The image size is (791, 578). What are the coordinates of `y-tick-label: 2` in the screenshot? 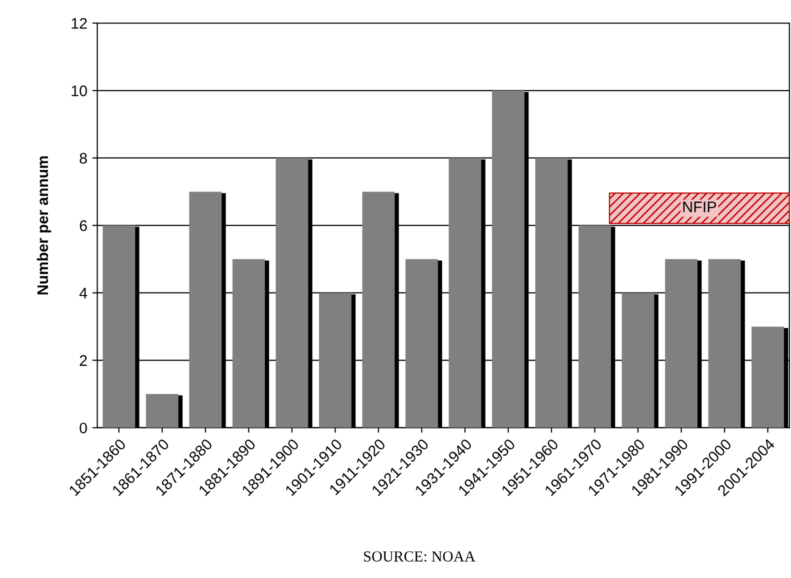 It's located at (83, 360).